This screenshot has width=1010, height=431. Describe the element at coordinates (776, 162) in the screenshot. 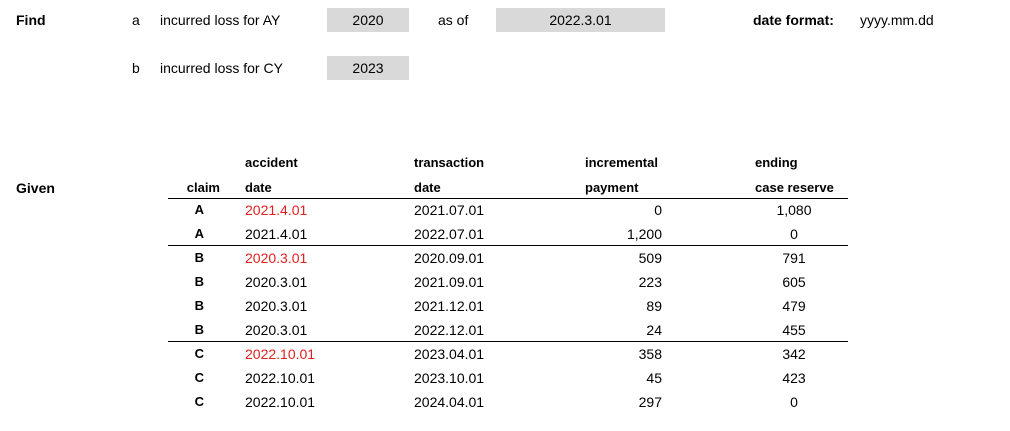

I see `header-ending: ending` at that location.